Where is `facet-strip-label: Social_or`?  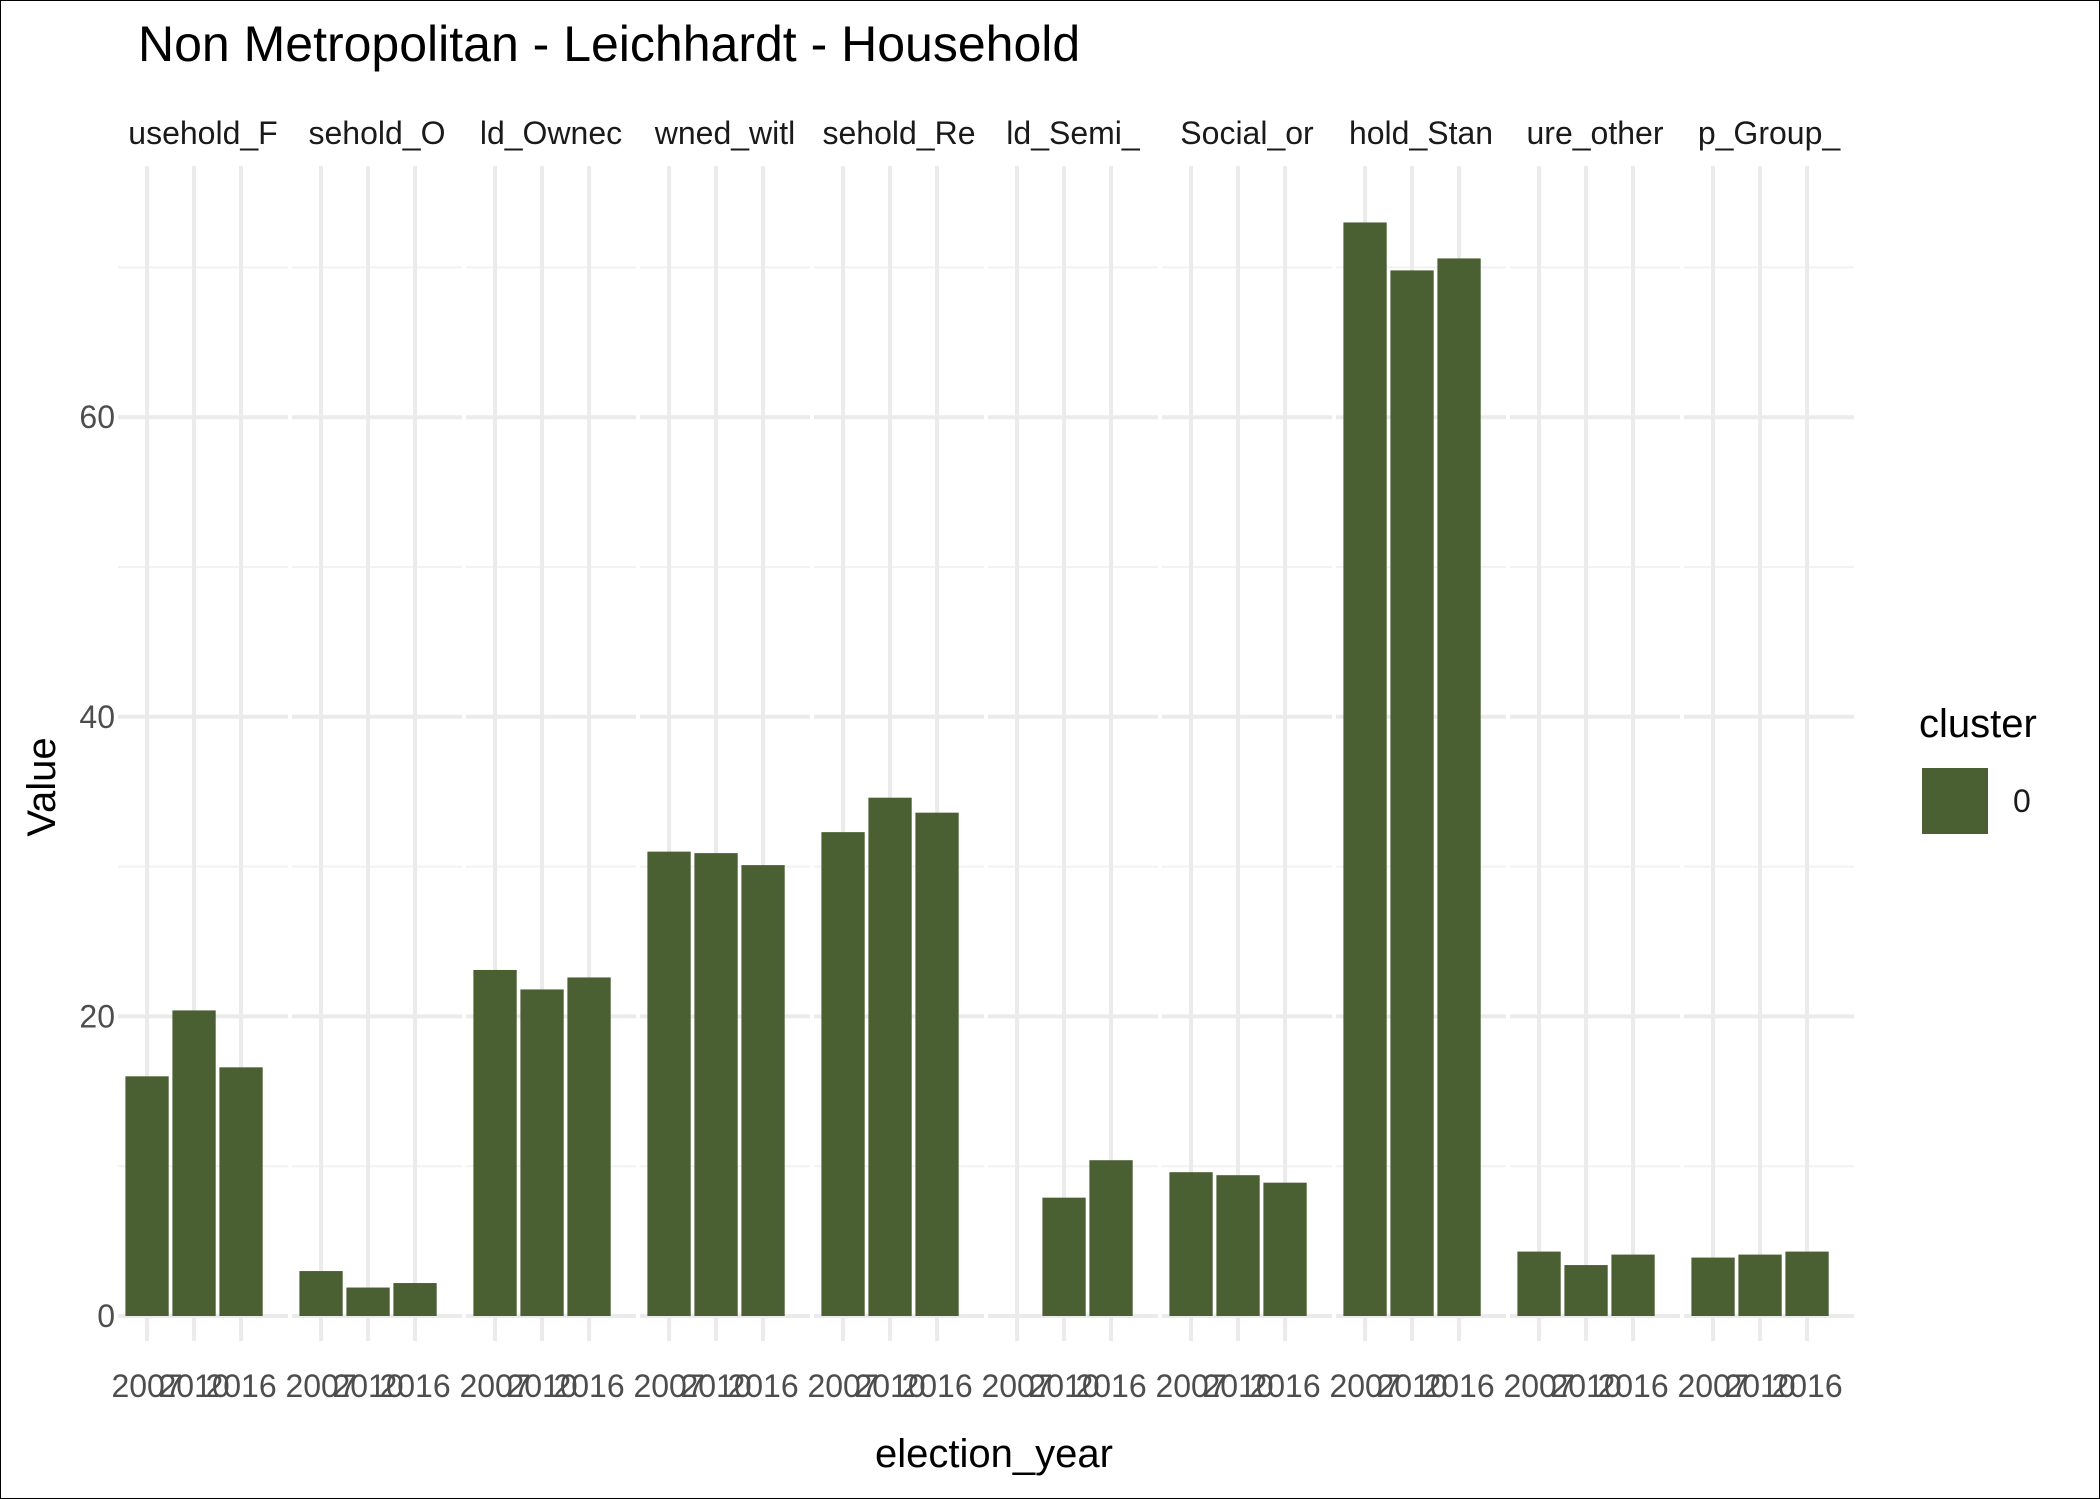
facet-strip-label: Social_or is located at coordinates (1247, 133).